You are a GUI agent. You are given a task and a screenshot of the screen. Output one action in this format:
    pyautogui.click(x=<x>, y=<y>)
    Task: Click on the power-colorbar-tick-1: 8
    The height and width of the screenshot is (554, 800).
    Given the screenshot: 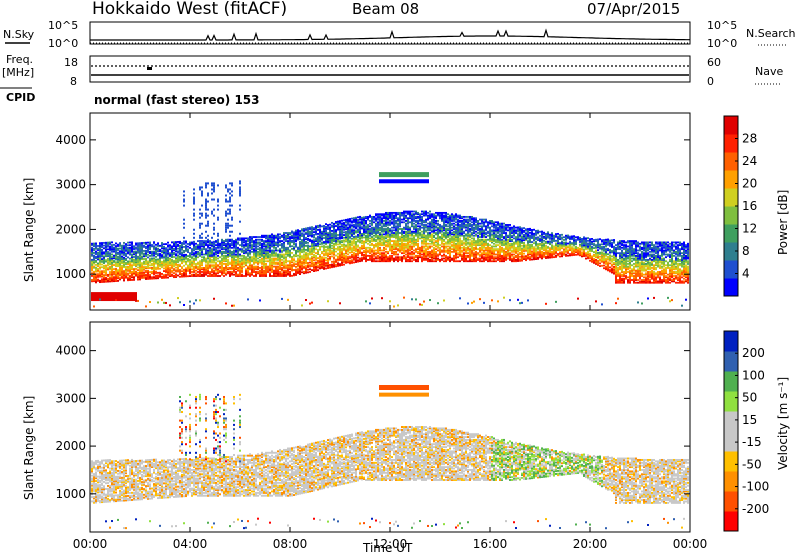 What is the action you would take?
    pyautogui.click(x=746, y=251)
    